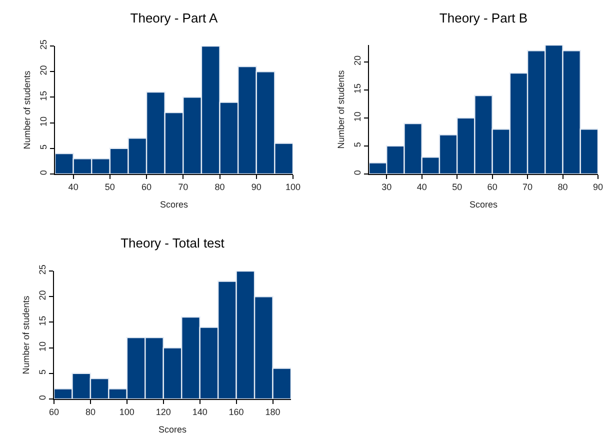 Image resolution: width=610 pixels, height=443 pixels. What do you see at coordinates (387, 187) in the screenshot?
I see `x-tick-label: 30` at bounding box center [387, 187].